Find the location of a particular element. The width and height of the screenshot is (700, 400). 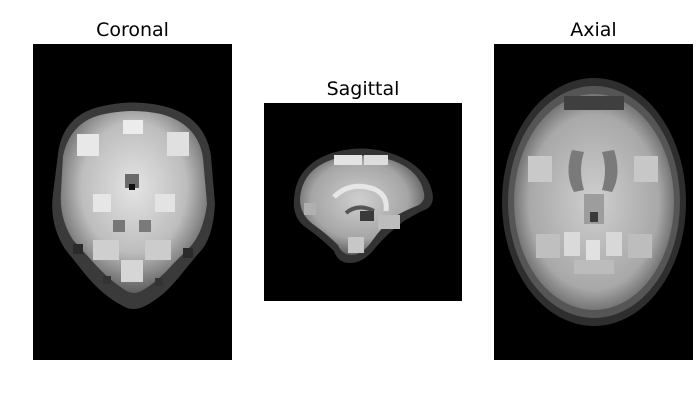

sagittal-brain-rendering is located at coordinates (363, 202).